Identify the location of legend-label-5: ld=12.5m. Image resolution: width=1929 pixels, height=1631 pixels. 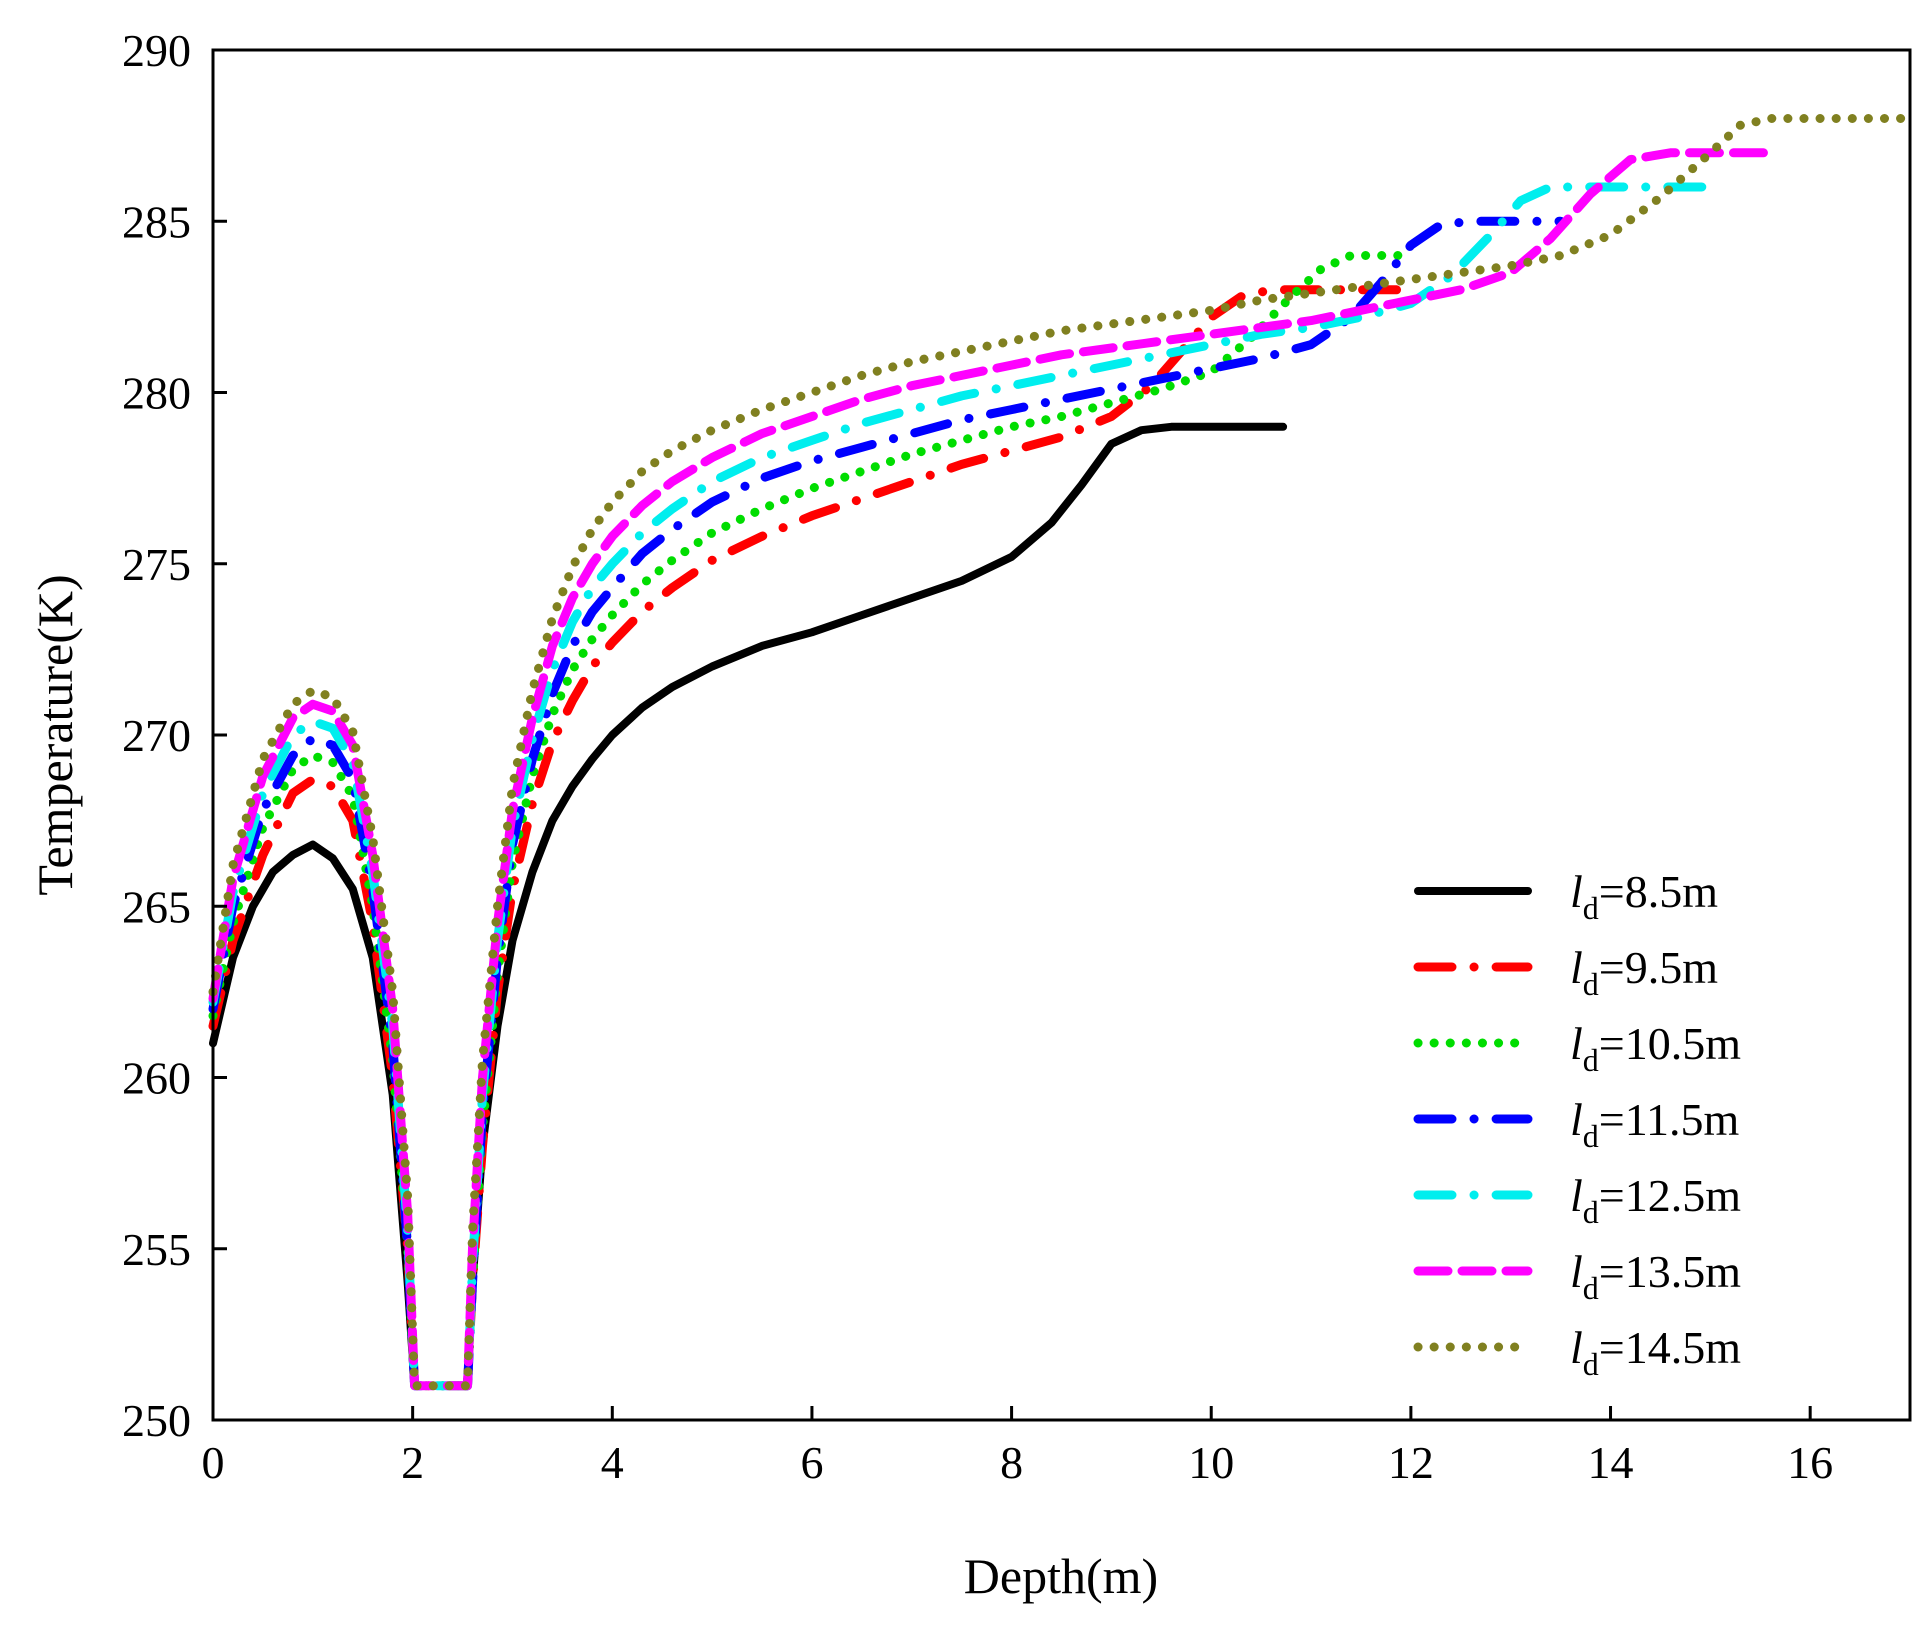
(1655, 1200).